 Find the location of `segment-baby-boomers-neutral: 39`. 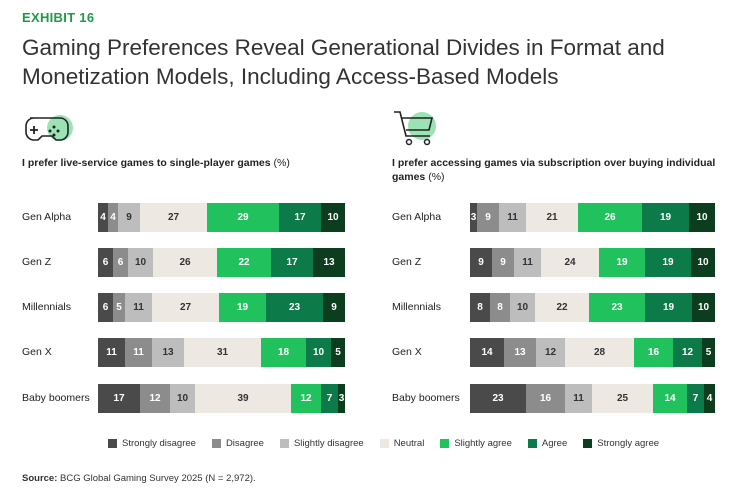

segment-baby-boomers-neutral: 39 is located at coordinates (243, 398).